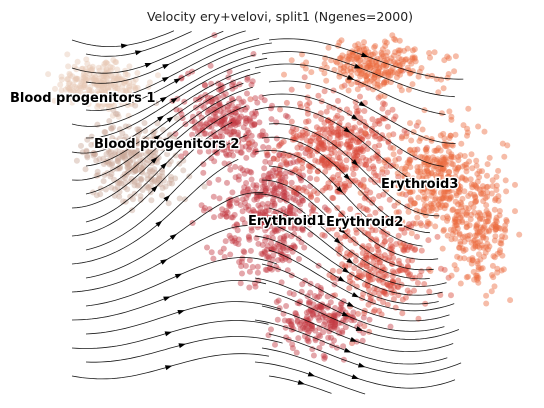 This screenshot has height=408, width=544. Describe the element at coordinates (358, 368) in the screenshot. I see `streamline` at that location.